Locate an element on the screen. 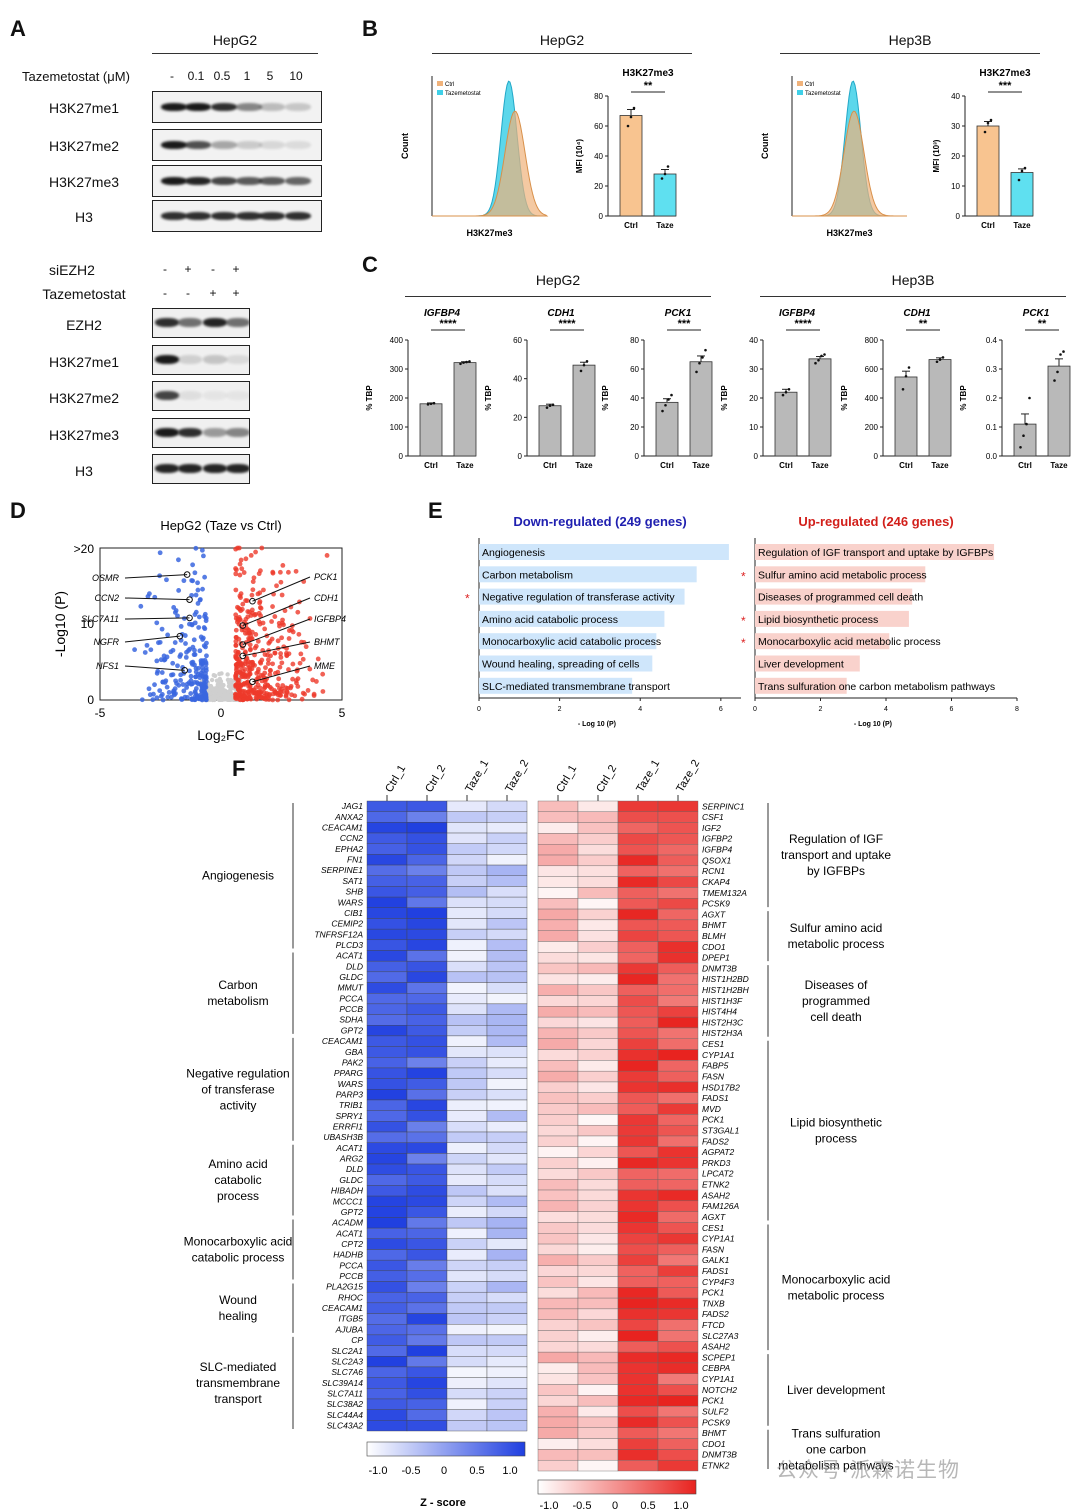 This screenshot has height=1511, width=1080. enrich-tick-label: 0 is located at coordinates (479, 709).